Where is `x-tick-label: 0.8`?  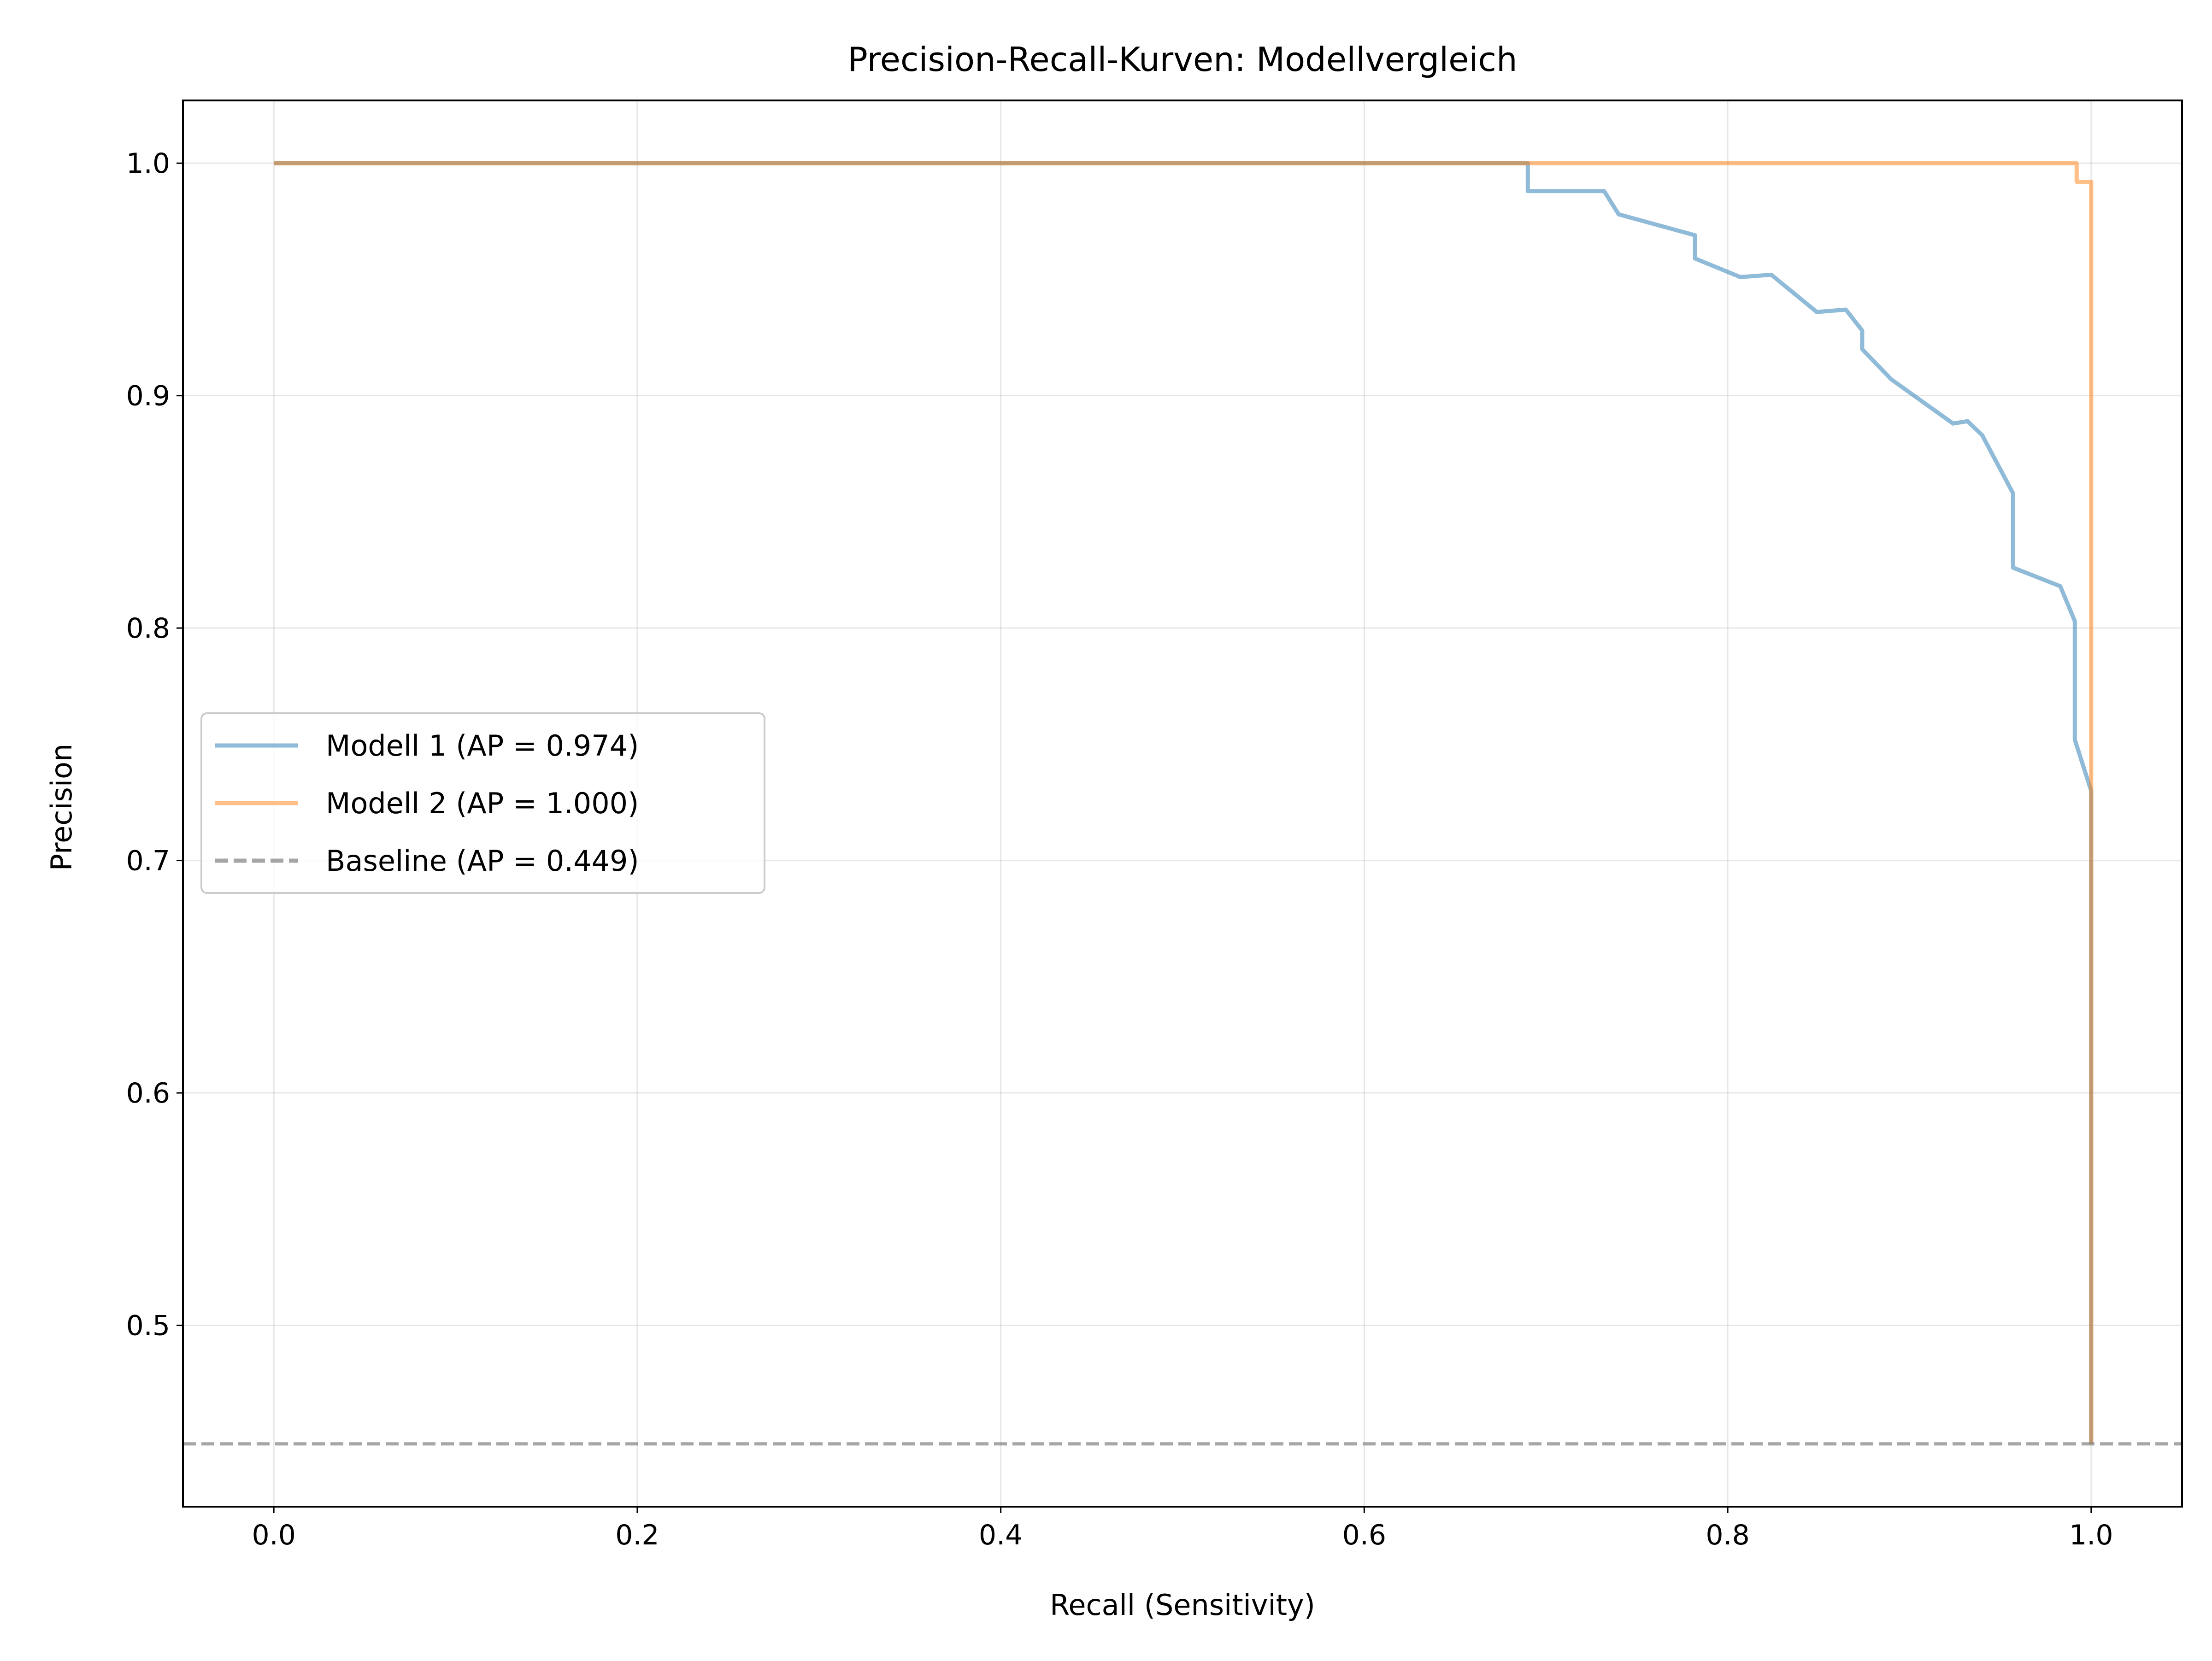 x-tick-label: 0.8 is located at coordinates (1727, 1535).